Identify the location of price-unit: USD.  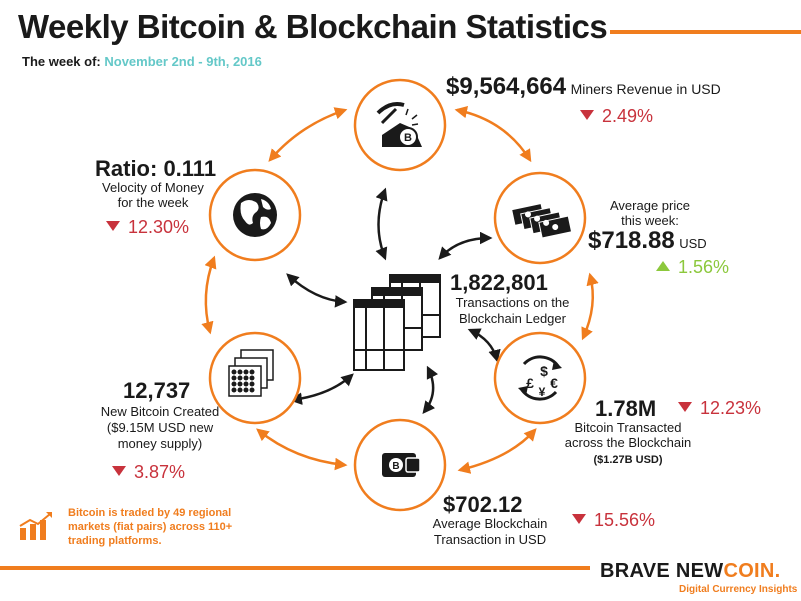
(693, 243).